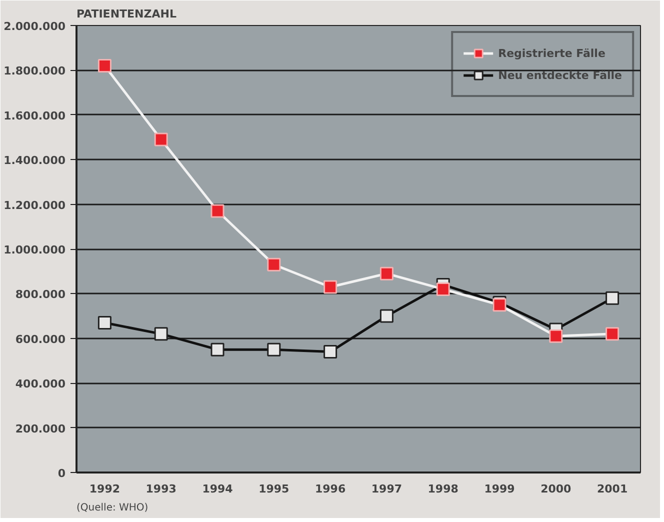 Image resolution: width=664 pixels, height=522 pixels. Describe the element at coordinates (35, 250) in the screenshot. I see `y-tick-label: 1.000.000` at that location.